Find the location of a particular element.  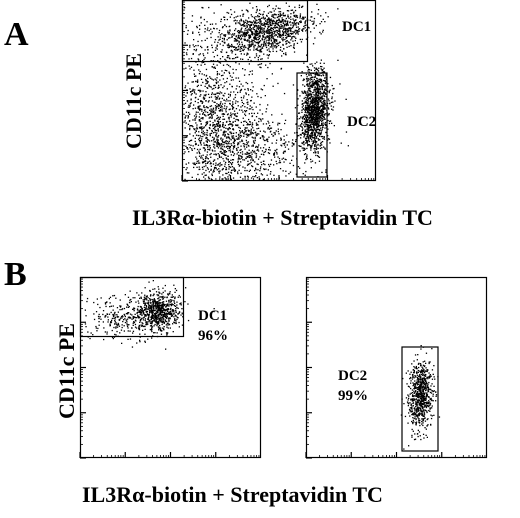

panel-b-x-axis-label: IL3Rα-biotin + Streptavidin TC is located at coordinates (232, 494).